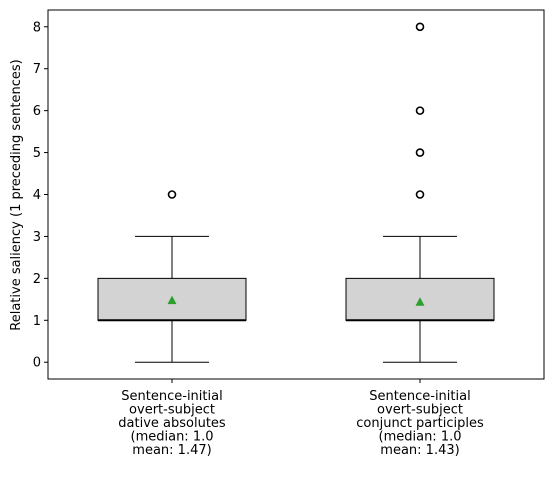 This screenshot has height=478, width=554. I want to click on y-tick-label: 8, so click(37, 27).